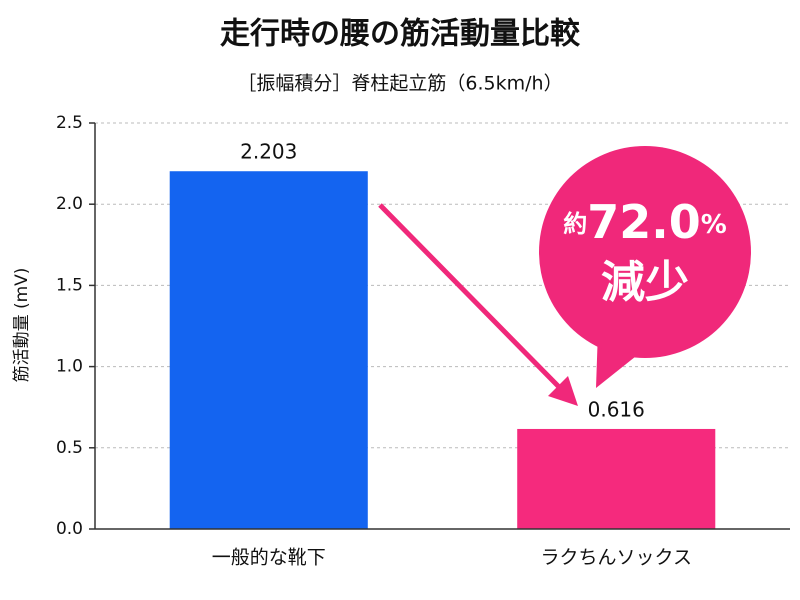  Describe the element at coordinates (616, 558) in the screenshot. I see `x-tick-label: ラクちんソックス` at that location.